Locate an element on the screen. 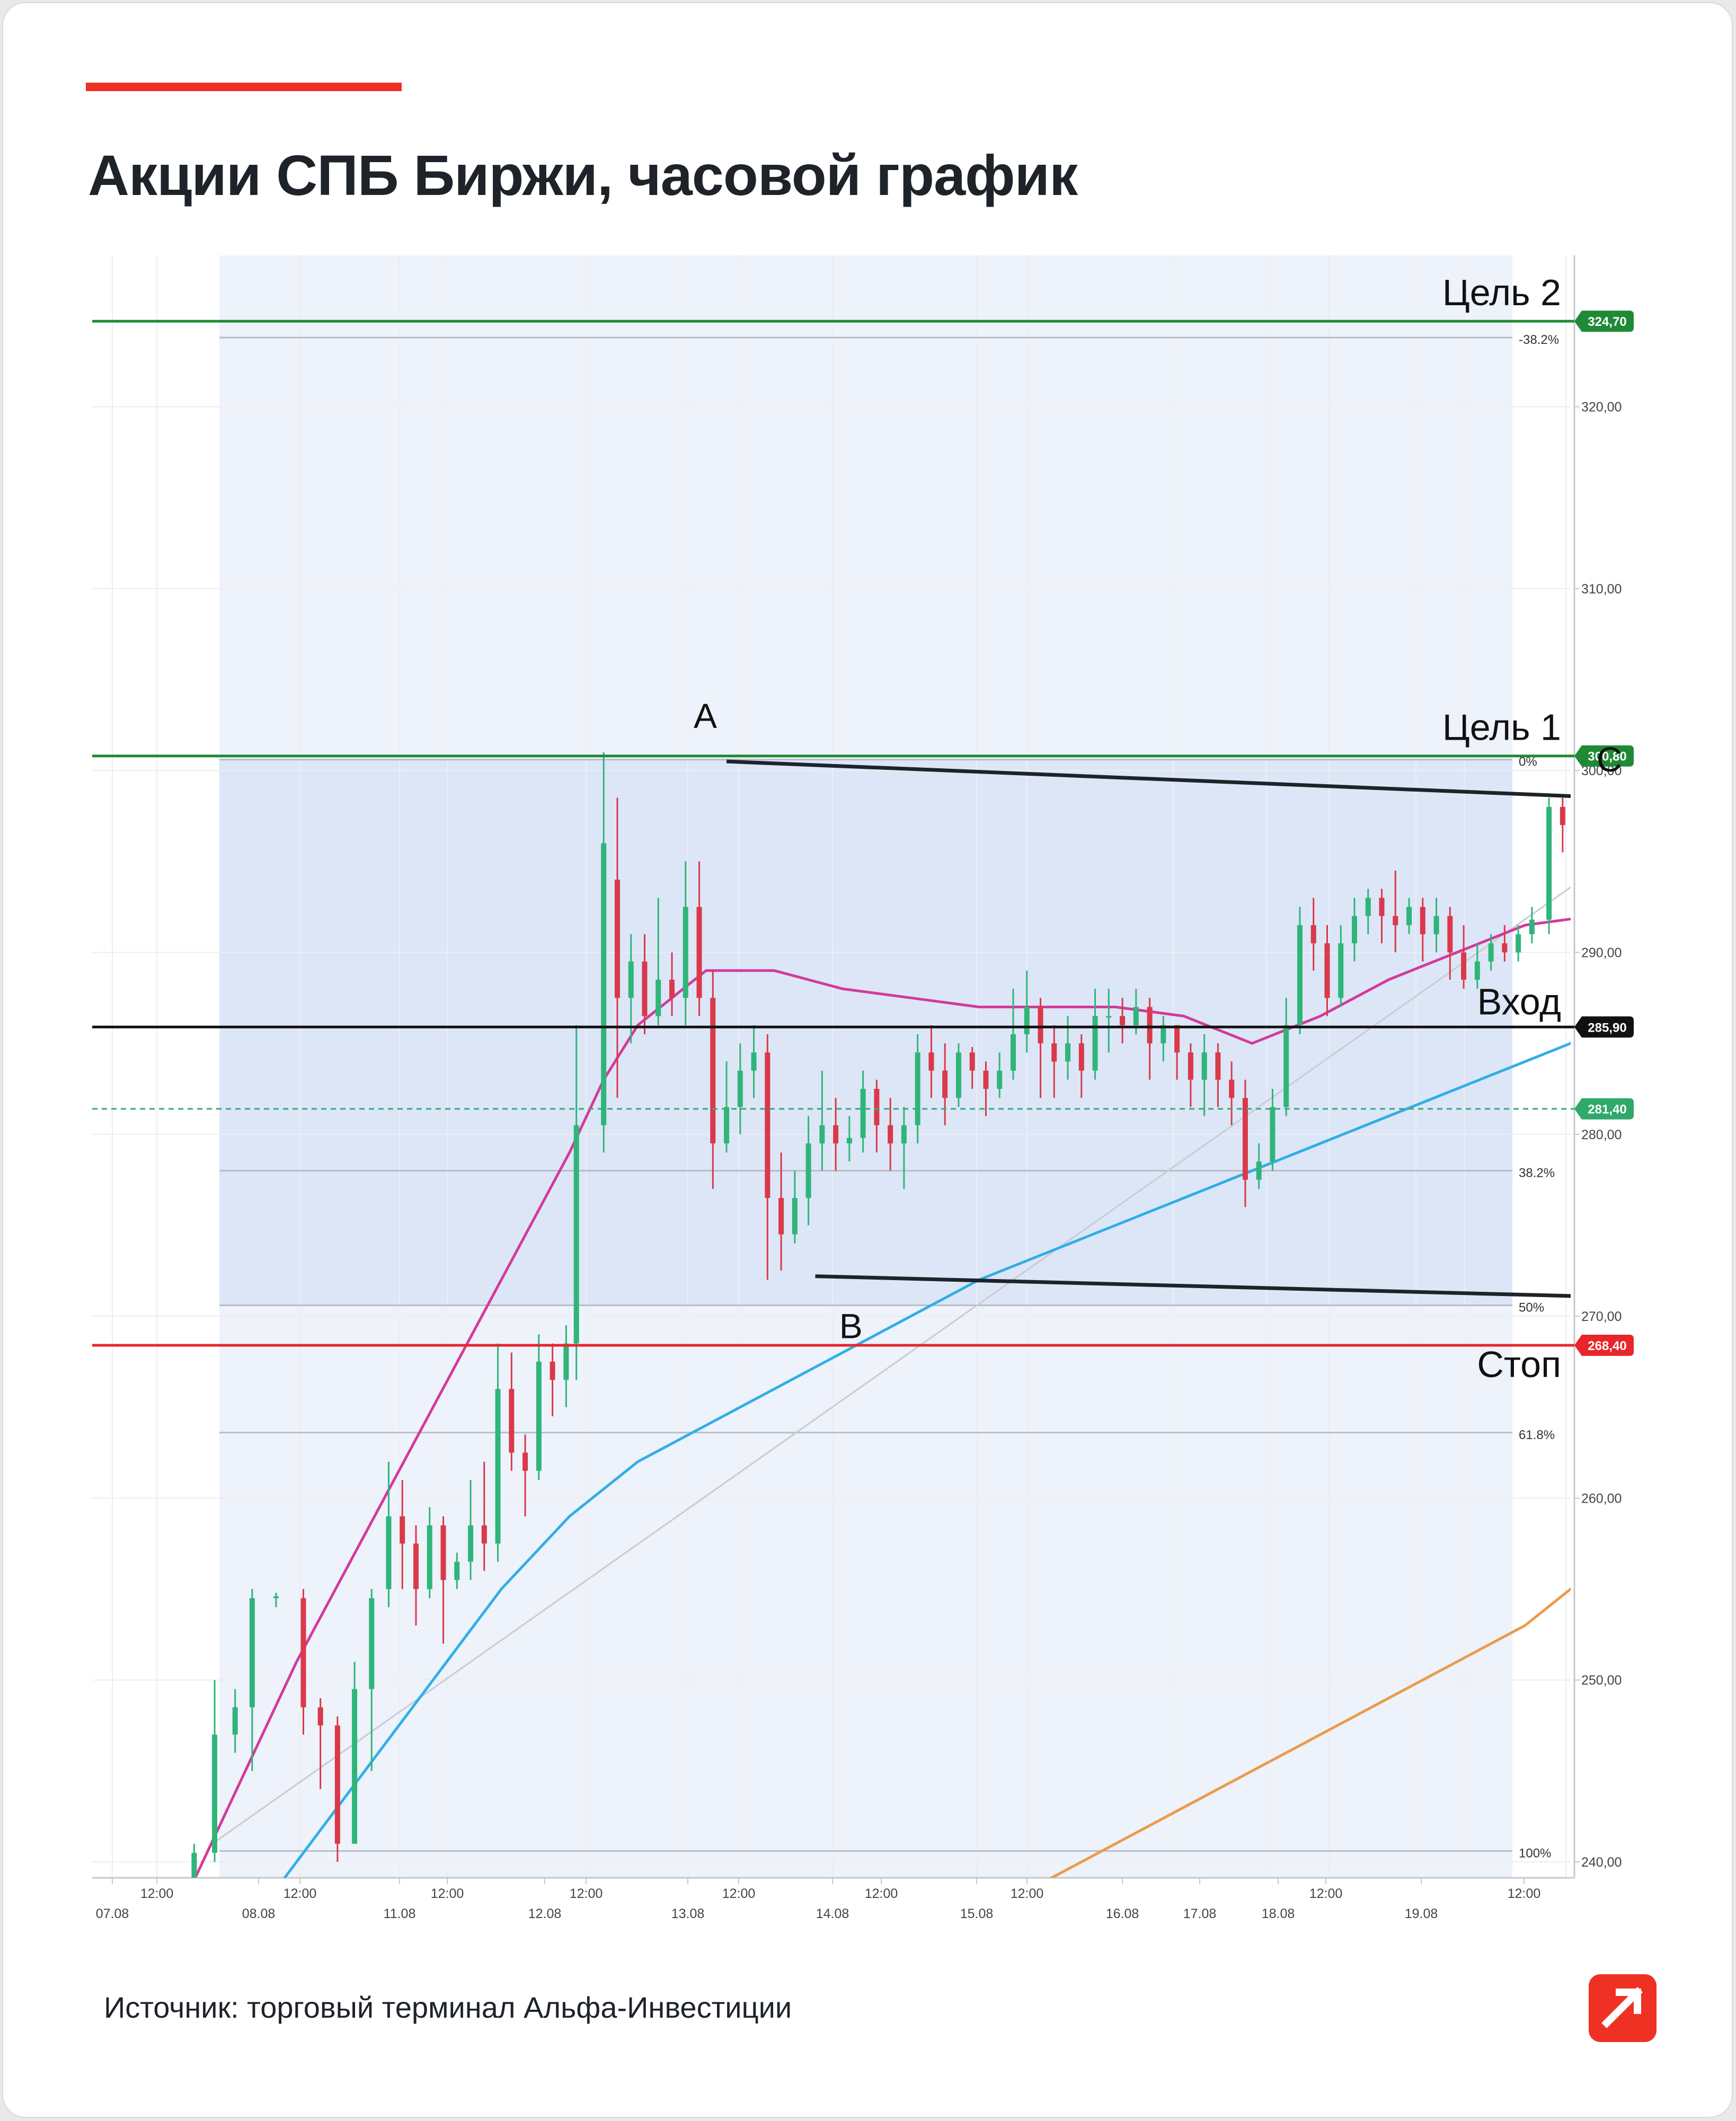  x-tick-label: 17.08 is located at coordinates (1200, 1913).